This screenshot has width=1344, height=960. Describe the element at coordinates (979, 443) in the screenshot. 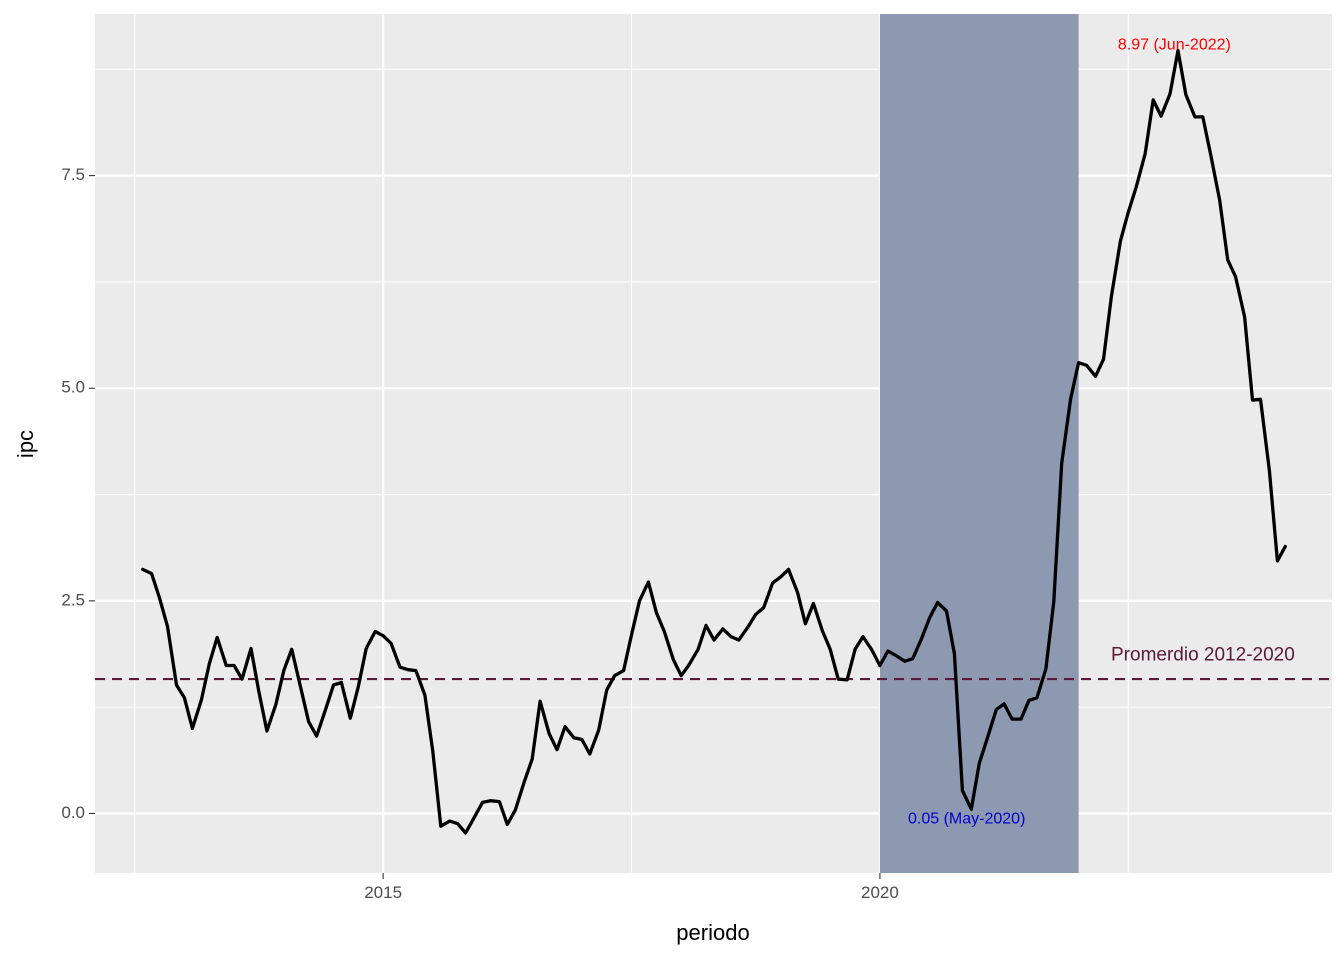

I see `shaded-region` at that location.